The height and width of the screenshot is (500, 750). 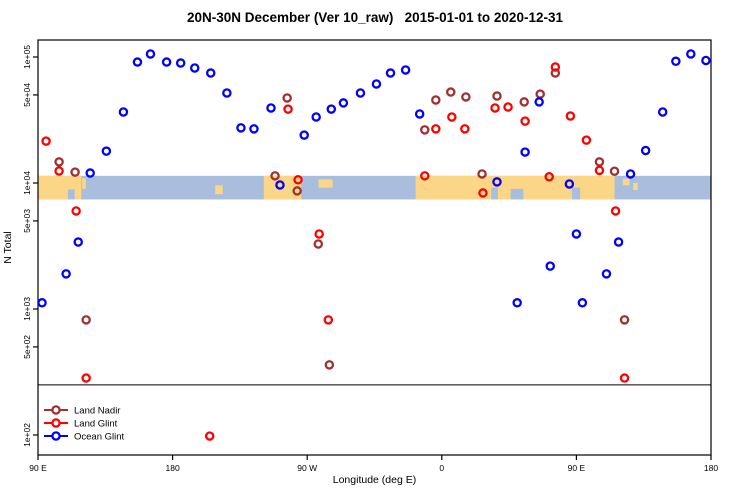 What do you see at coordinates (374, 480) in the screenshot?
I see `x-axis-title: Longitude (deg E)` at bounding box center [374, 480].